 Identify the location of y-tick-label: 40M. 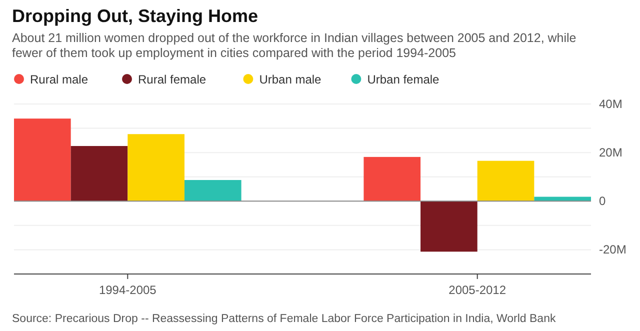
(610, 104).